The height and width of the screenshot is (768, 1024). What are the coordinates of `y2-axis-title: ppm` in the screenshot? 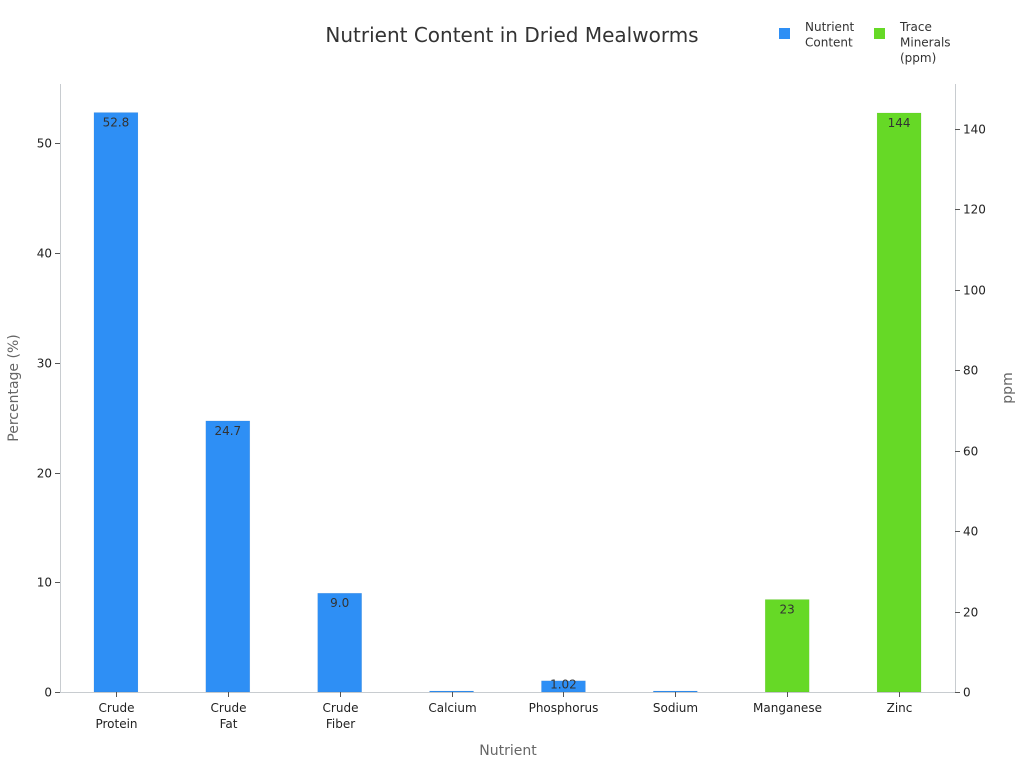 It's located at (1008, 387).